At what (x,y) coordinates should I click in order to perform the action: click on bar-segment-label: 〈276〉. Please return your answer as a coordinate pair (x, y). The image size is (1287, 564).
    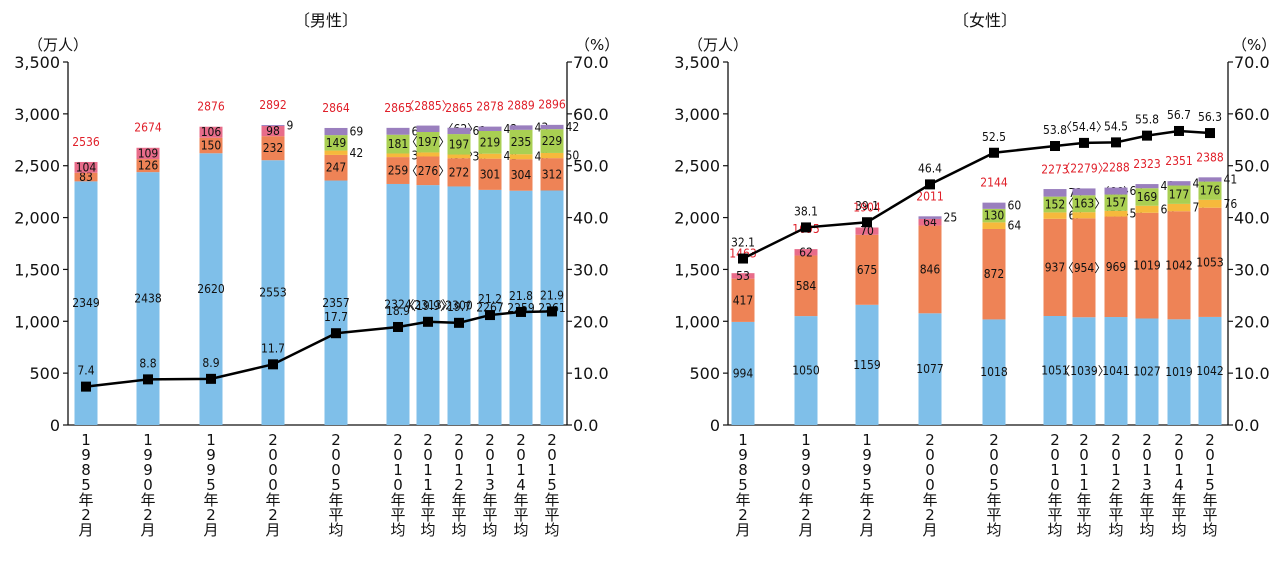
    Looking at the image, I should click on (428, 171).